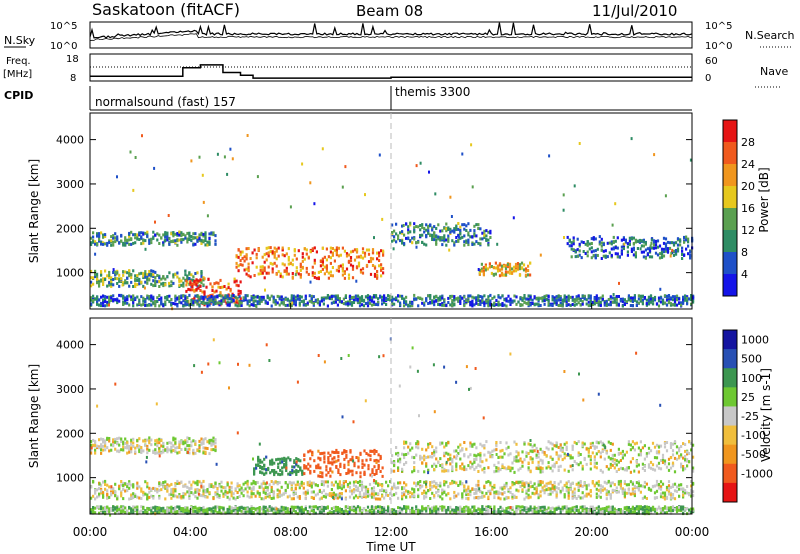 The image size is (800, 554). What do you see at coordinates (63, 46) in the screenshot?
I see `noise-left-tick-bottom: 10^0` at bounding box center [63, 46].